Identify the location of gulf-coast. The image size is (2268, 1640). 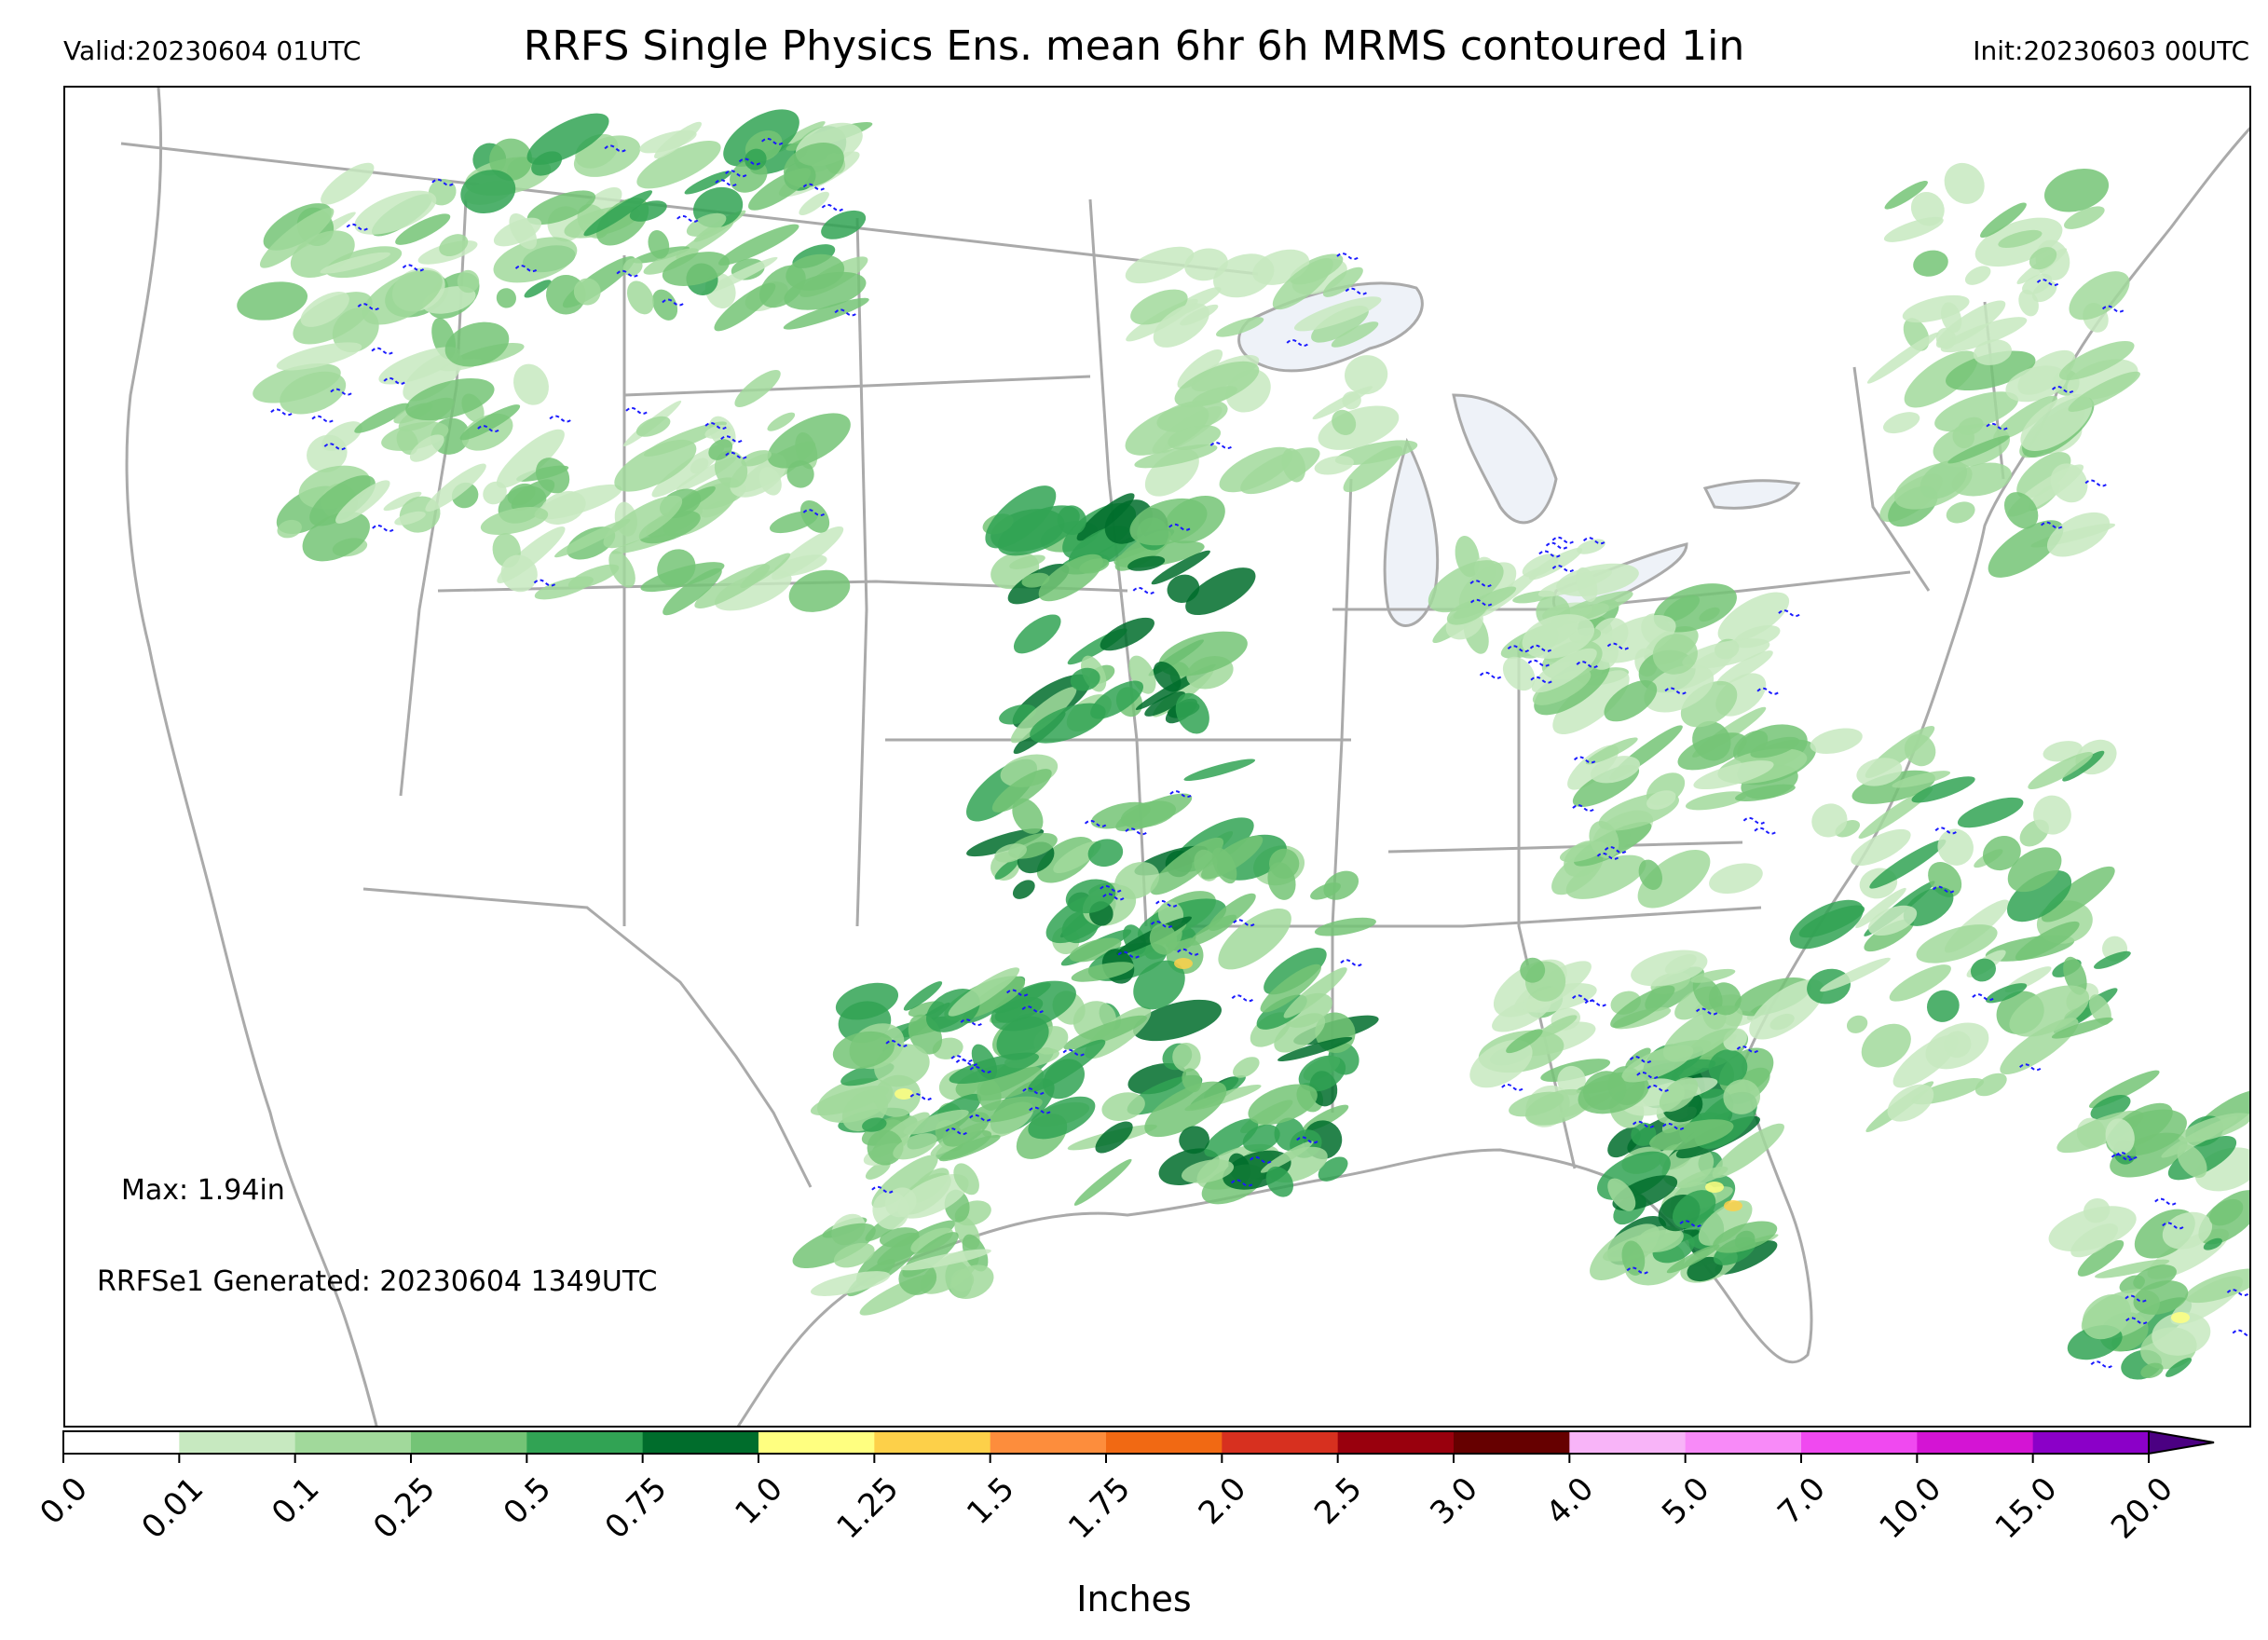
(1274, 1245).